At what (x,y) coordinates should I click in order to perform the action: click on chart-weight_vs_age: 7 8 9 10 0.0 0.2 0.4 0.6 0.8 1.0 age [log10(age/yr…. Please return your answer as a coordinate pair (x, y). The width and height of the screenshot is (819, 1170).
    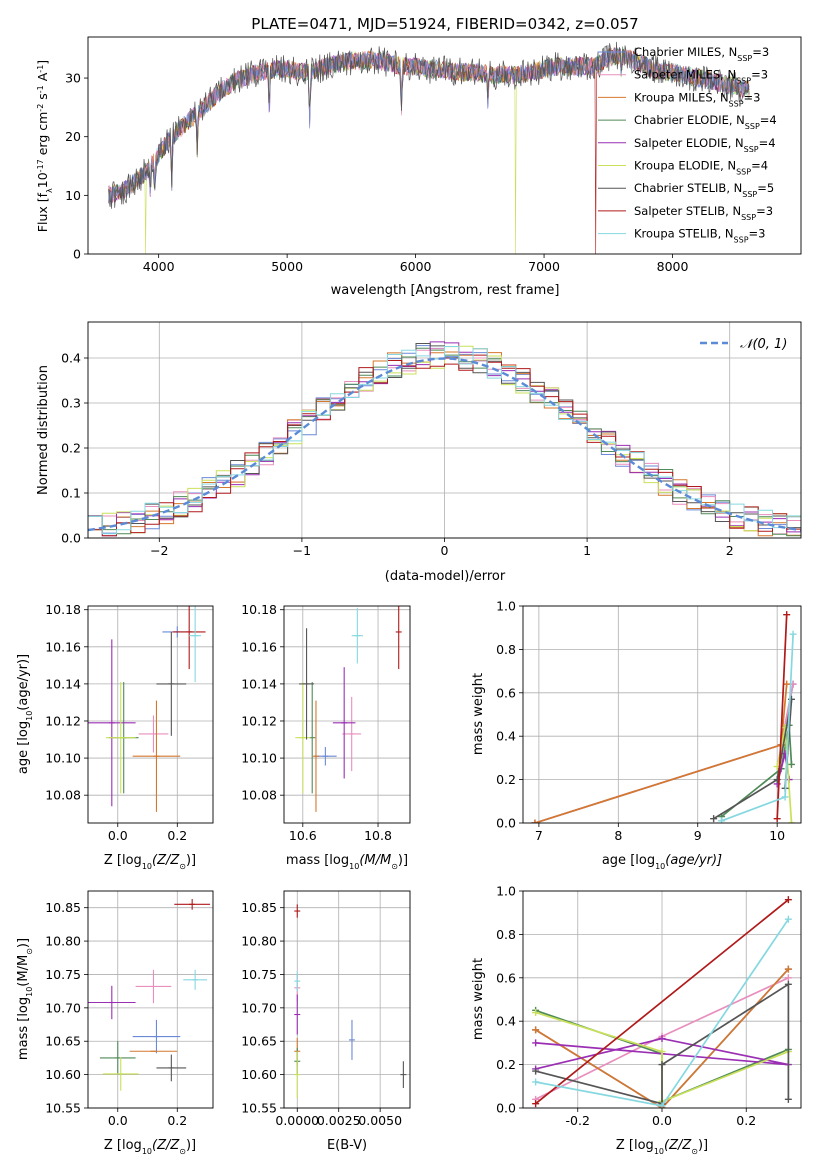
    Looking at the image, I should click on (636, 735).